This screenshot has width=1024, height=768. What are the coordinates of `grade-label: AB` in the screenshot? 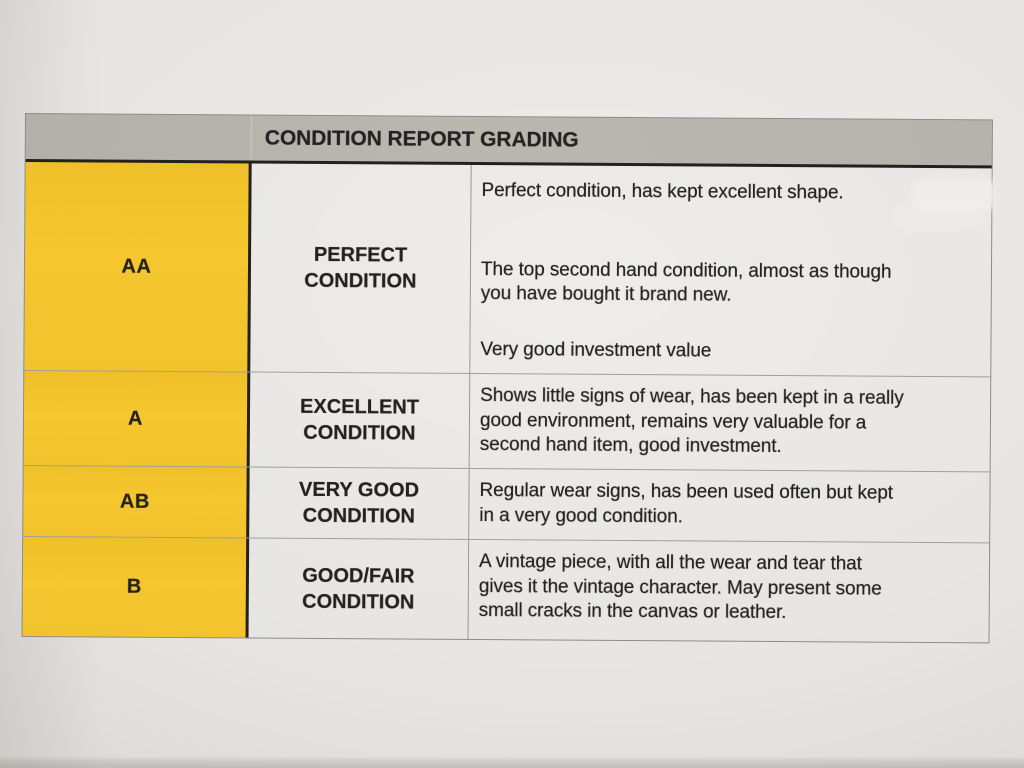 It's located at (134, 501).